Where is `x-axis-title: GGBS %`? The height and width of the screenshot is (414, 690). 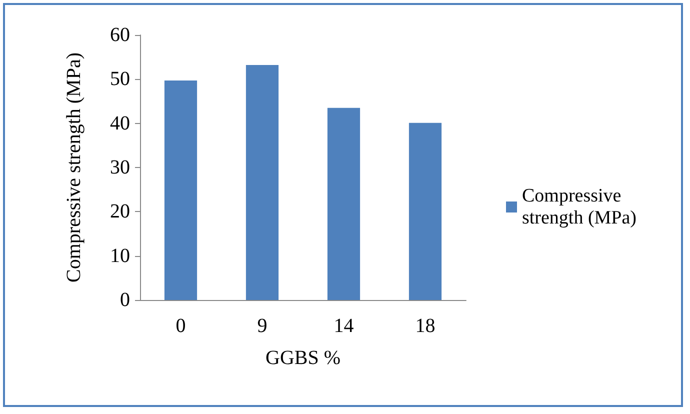
x-axis-title: GGBS % is located at coordinates (303, 358).